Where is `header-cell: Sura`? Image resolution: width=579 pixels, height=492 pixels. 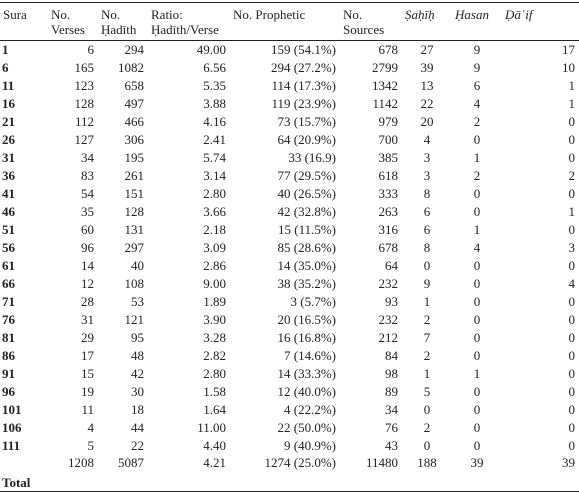 header-cell: Sura is located at coordinates (15, 14).